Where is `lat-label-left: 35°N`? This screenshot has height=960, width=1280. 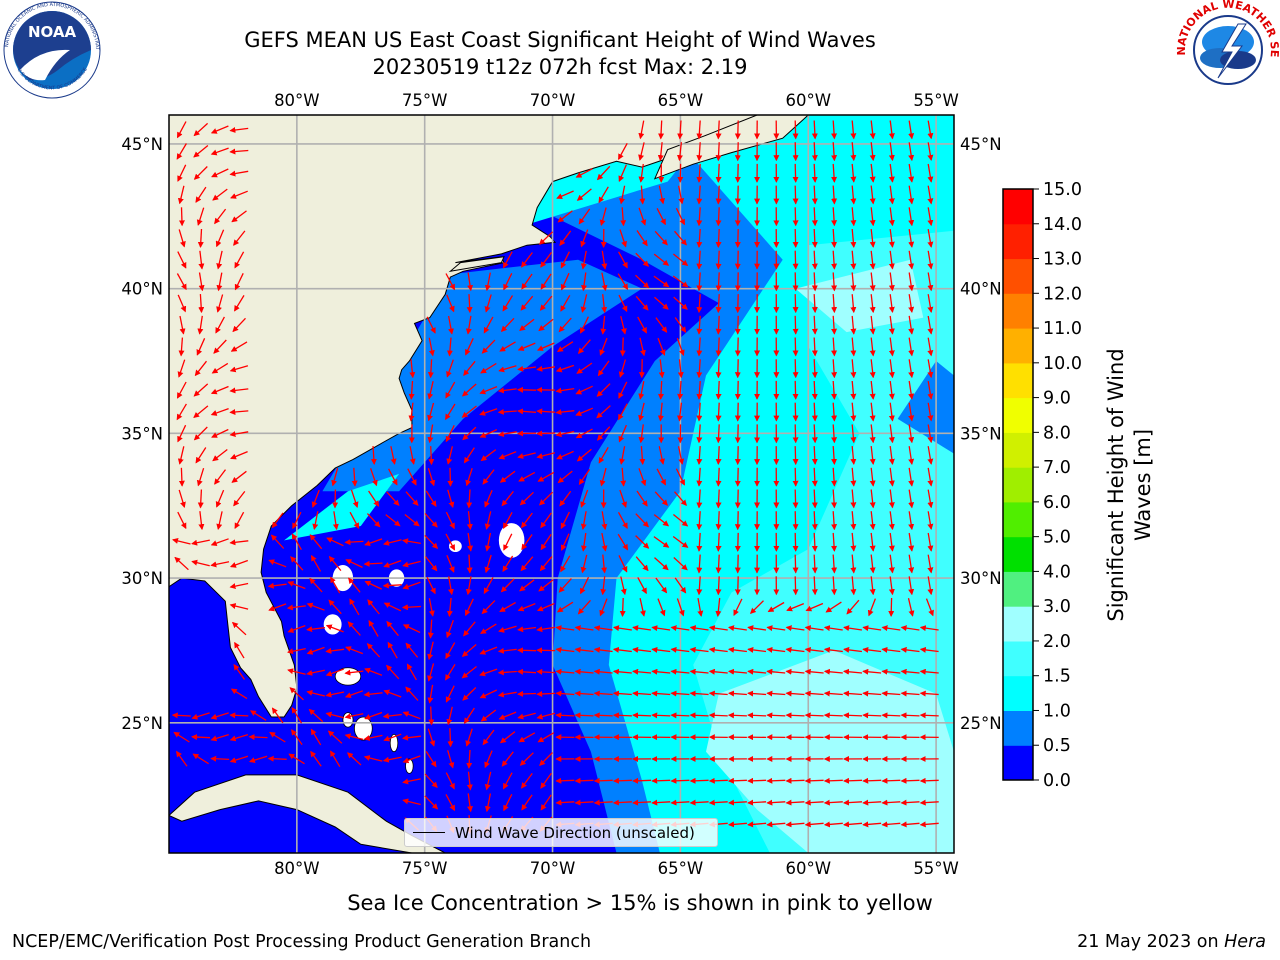 lat-label-left: 35°N is located at coordinates (142, 433).